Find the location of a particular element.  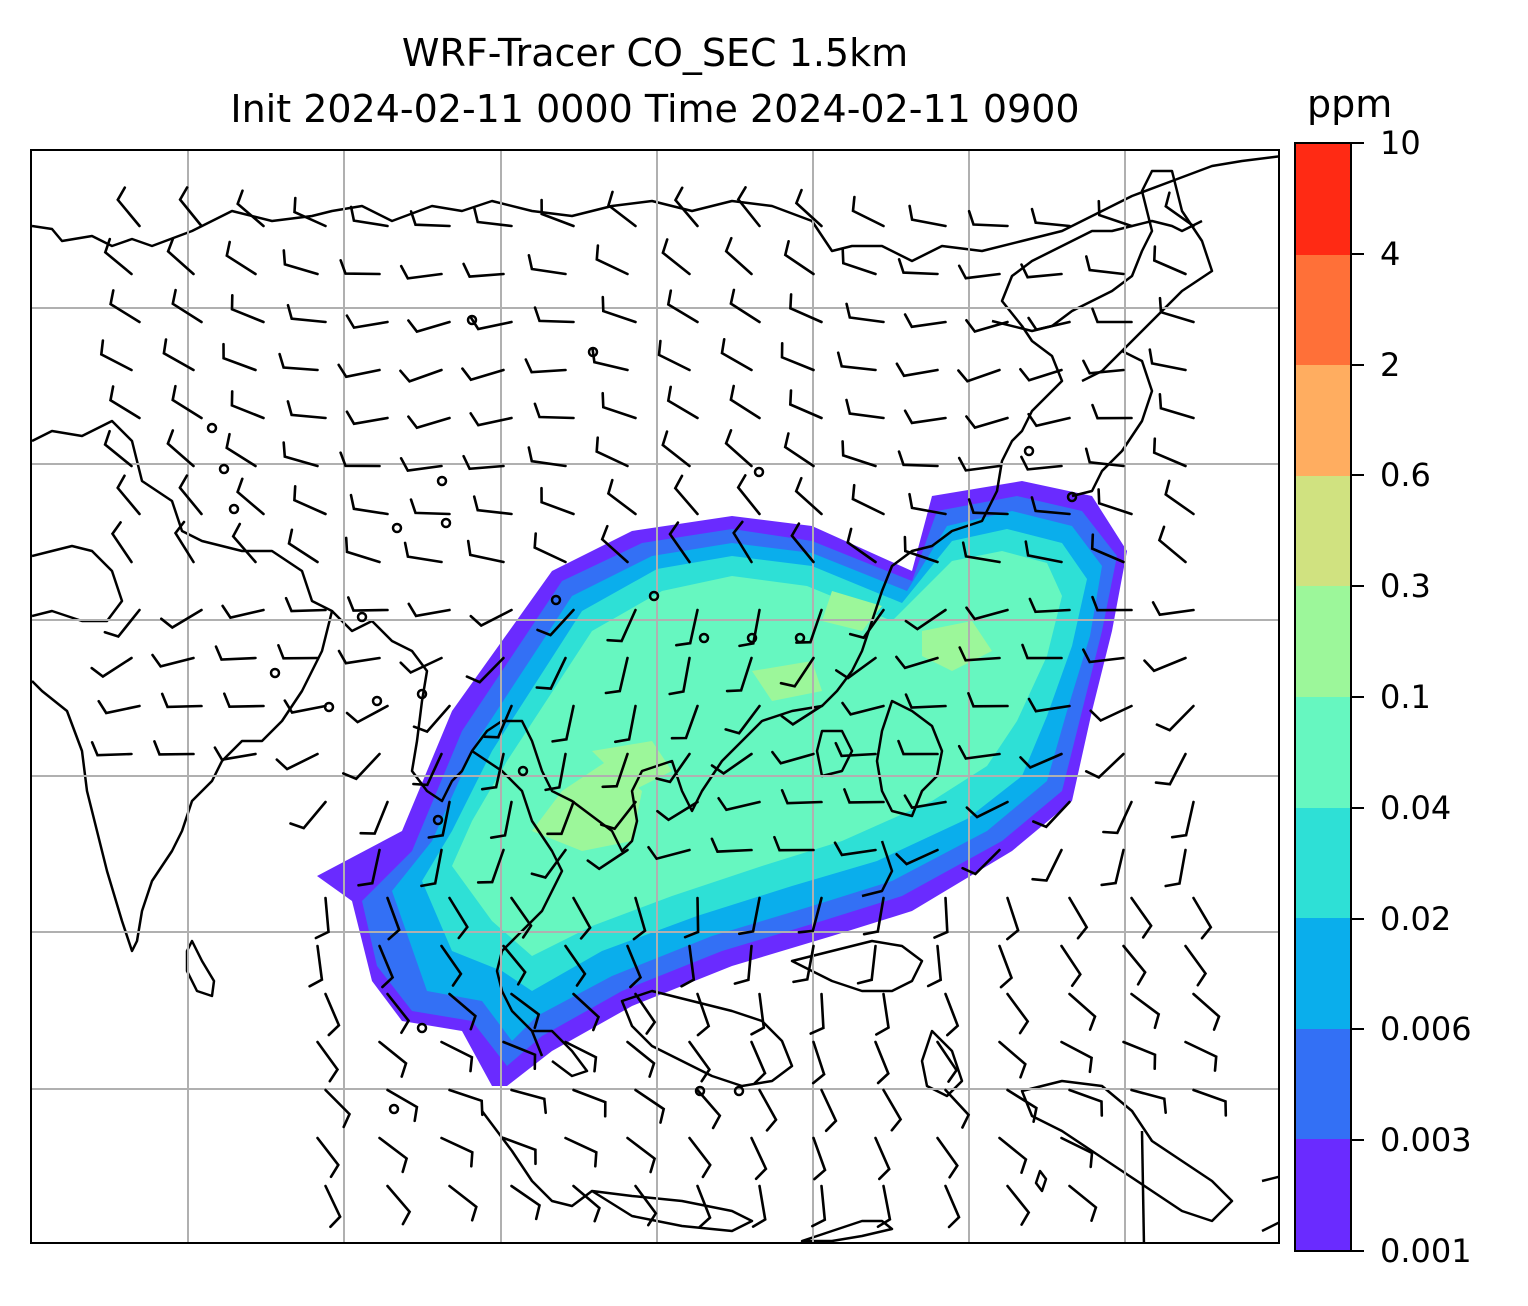

colorbar is located at coordinates (1323, 697).